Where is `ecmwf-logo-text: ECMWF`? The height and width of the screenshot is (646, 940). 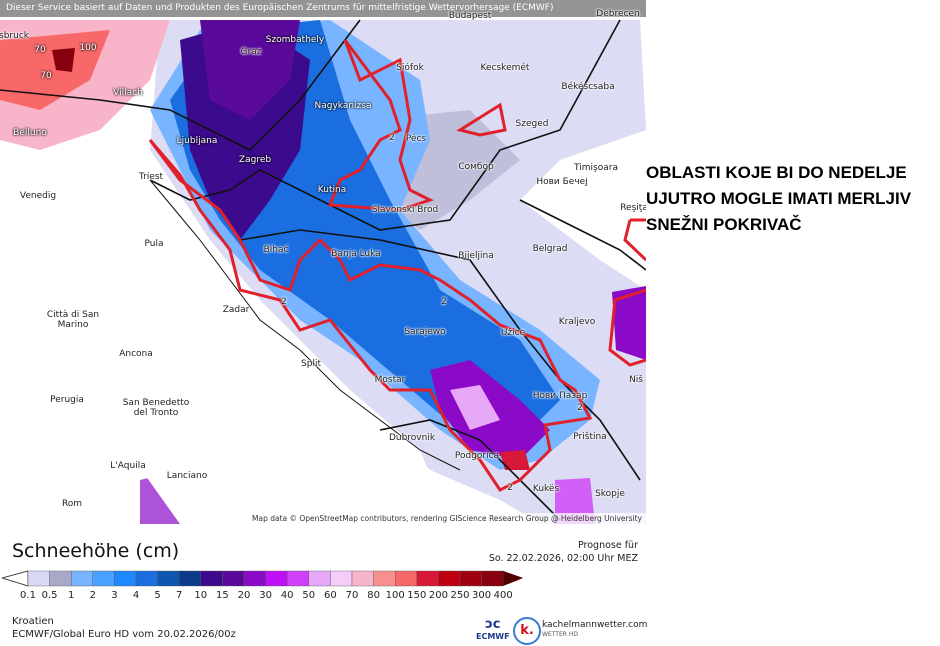
ecmwf-logo-text: ECMWF is located at coordinates (493, 636).